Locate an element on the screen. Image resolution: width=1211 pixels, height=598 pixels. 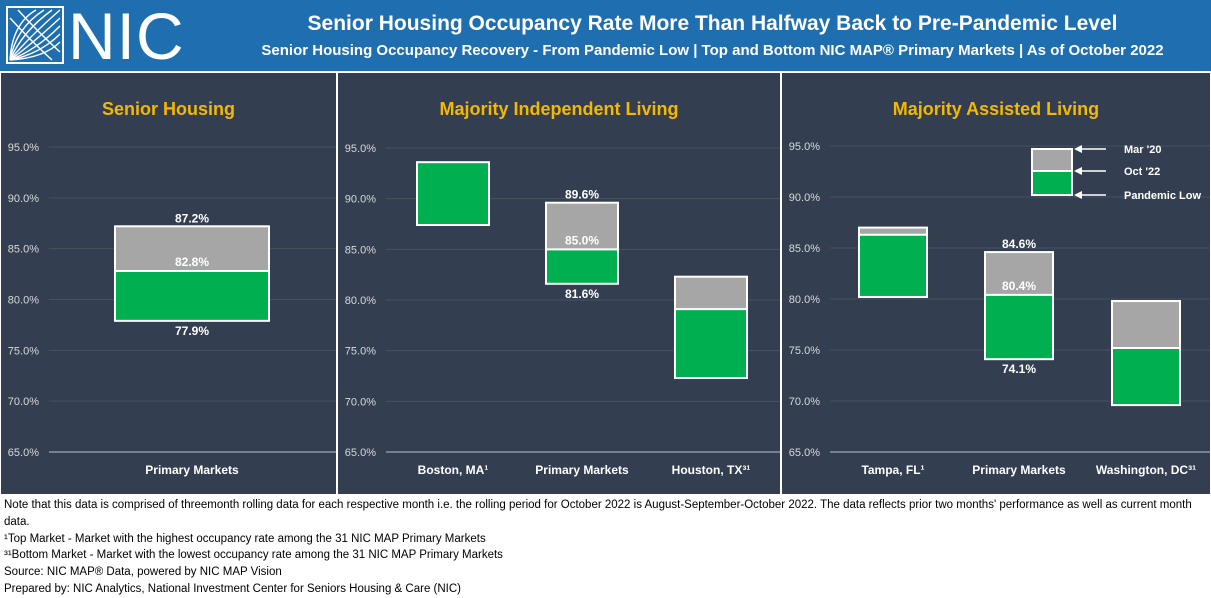
data-label-oct: 85.0% is located at coordinates (582, 240).